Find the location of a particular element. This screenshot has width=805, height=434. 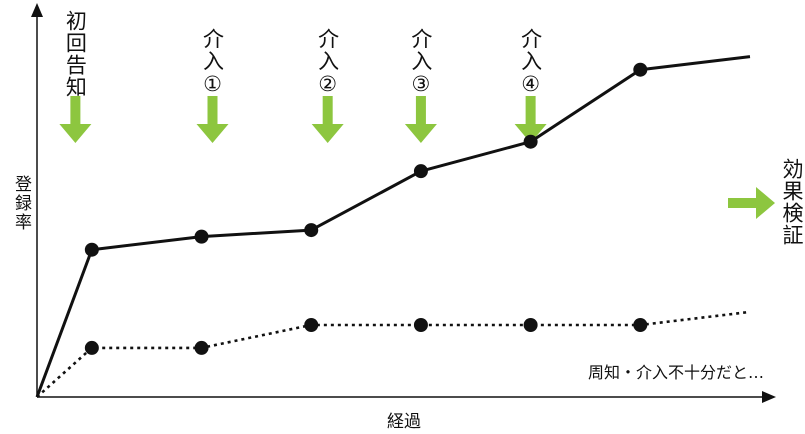

phase-arrows is located at coordinates (303, 119).